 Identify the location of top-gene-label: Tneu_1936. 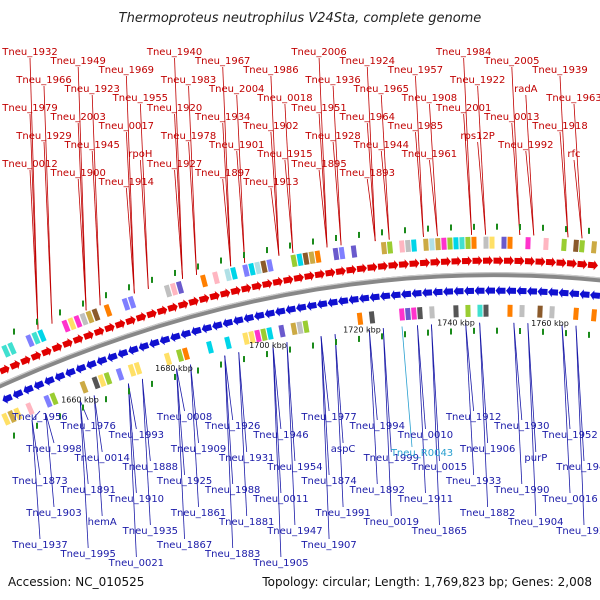
(332, 80).